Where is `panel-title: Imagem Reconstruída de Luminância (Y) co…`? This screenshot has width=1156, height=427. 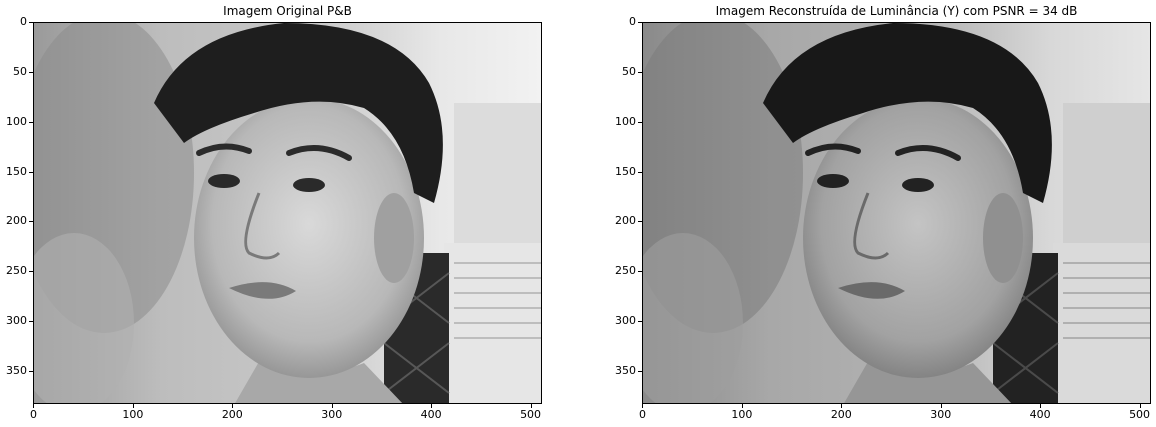 panel-title: Imagem Reconstruída de Luminância (Y) co… is located at coordinates (896, 11).